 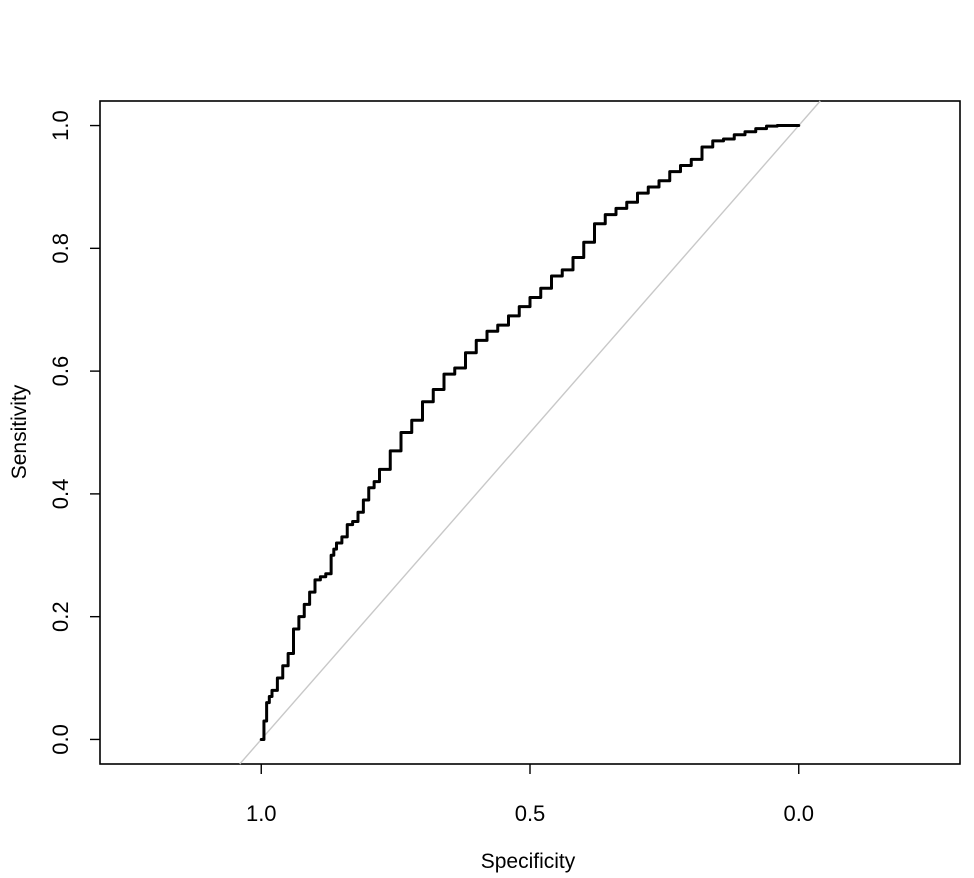 I want to click on x-tick-label: 0.5, so click(x=530, y=813).